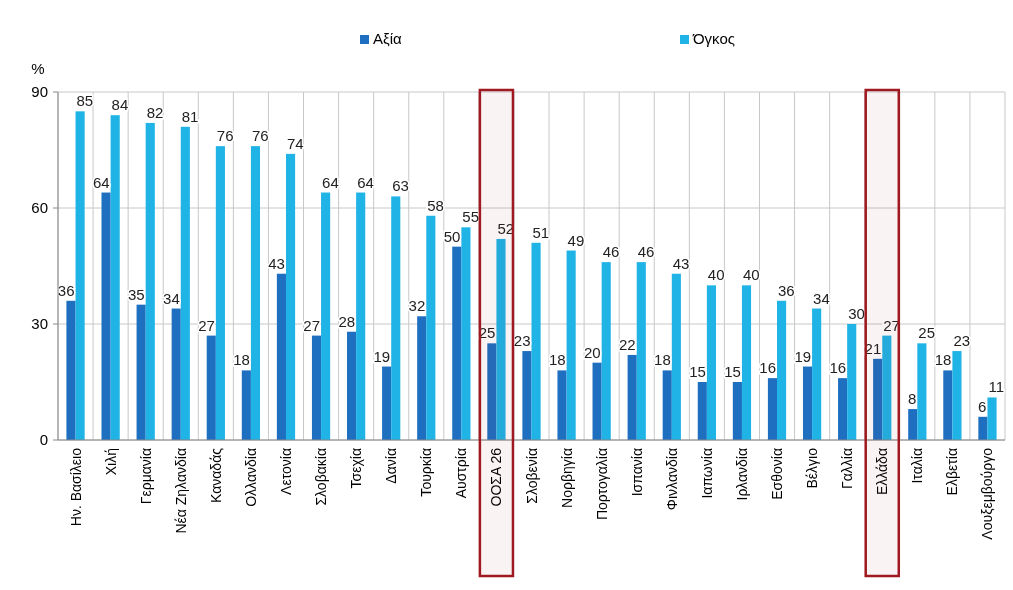  Describe the element at coordinates (110, 462) in the screenshot. I see `x-tick-label: Χιλή` at that location.